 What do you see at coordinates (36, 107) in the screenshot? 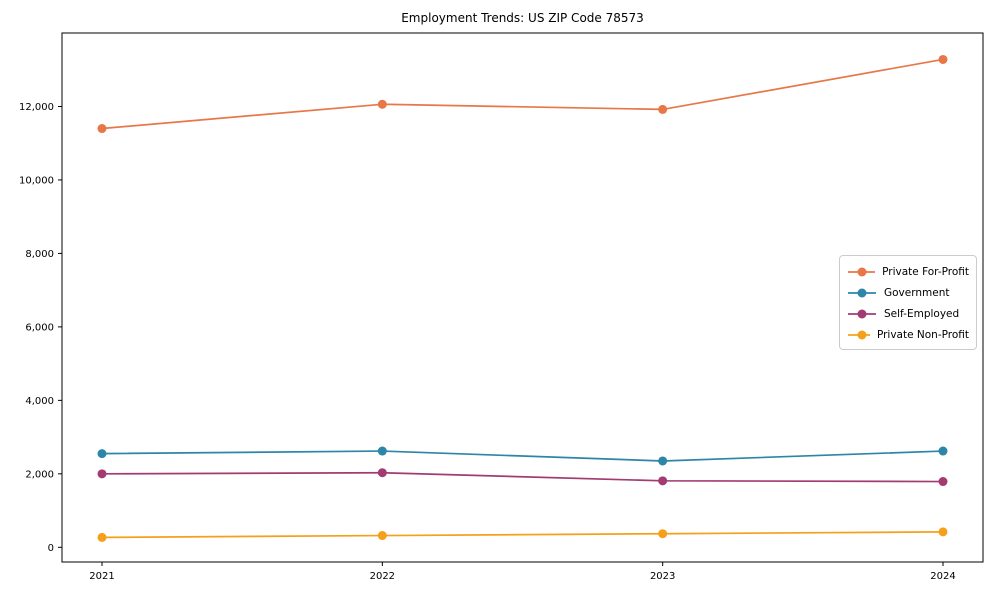
I see `y-tick-label: 12,000` at bounding box center [36, 107].